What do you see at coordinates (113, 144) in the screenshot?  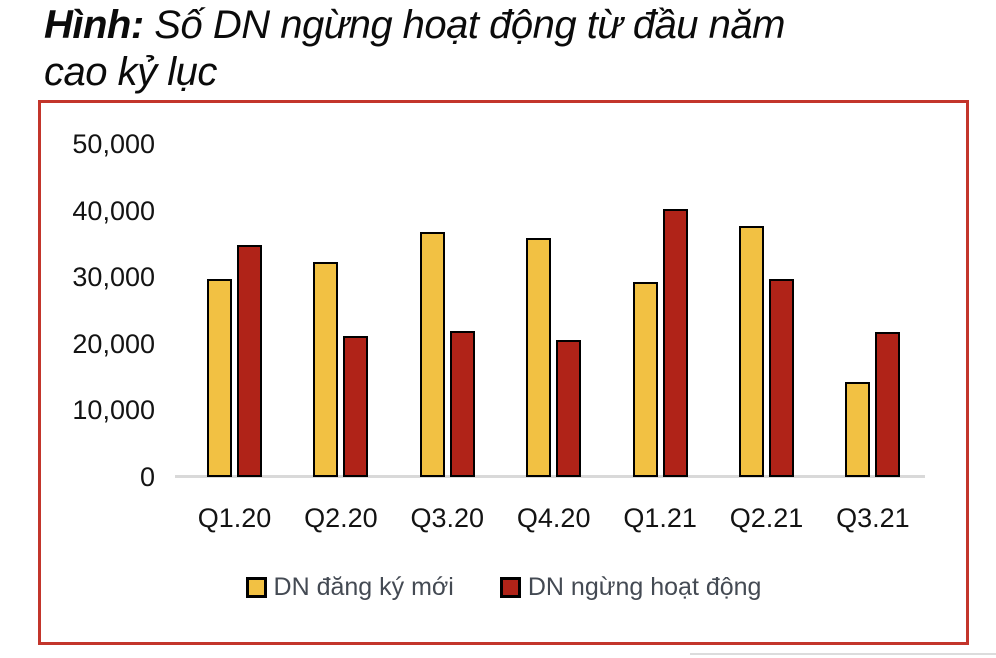 I see `y-tick-label: 50,000` at bounding box center [113, 144].